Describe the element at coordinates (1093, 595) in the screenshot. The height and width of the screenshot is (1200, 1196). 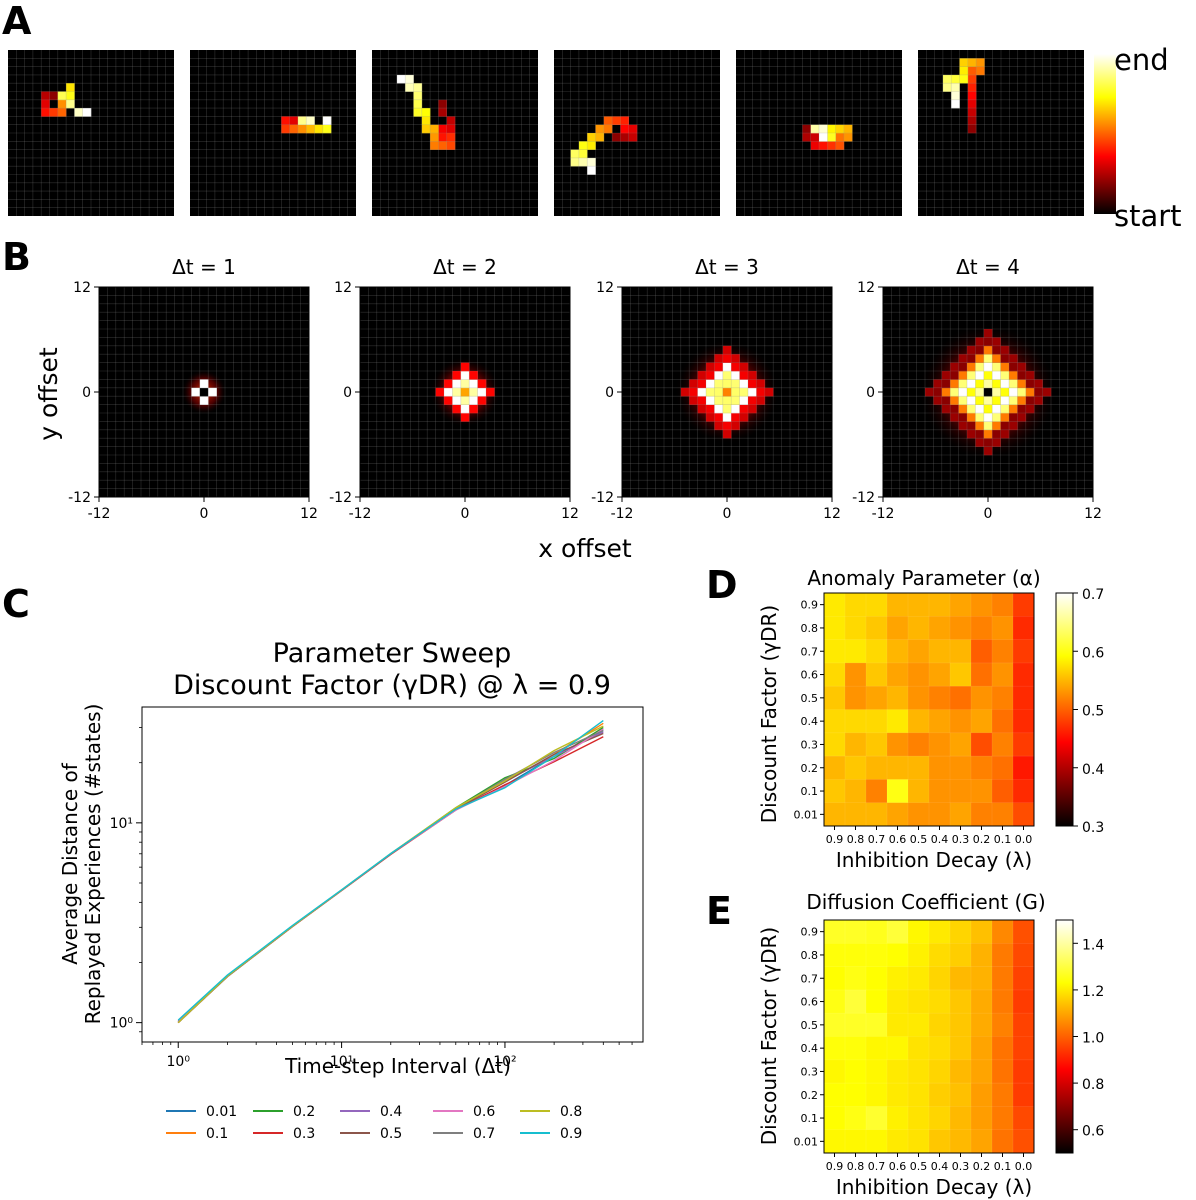
I see `colorbar-tick-label: 0.7` at that location.